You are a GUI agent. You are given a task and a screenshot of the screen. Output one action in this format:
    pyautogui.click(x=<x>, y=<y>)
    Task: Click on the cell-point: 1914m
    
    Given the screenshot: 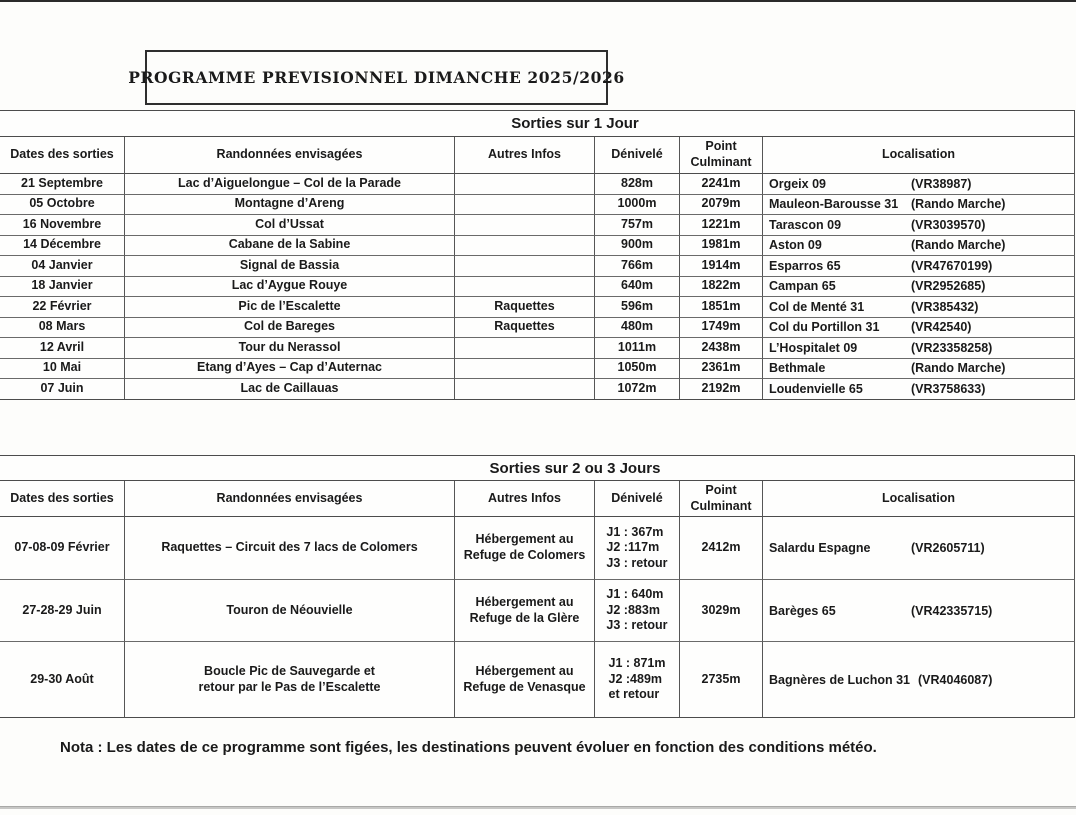 What is the action you would take?
    pyautogui.click(x=721, y=266)
    